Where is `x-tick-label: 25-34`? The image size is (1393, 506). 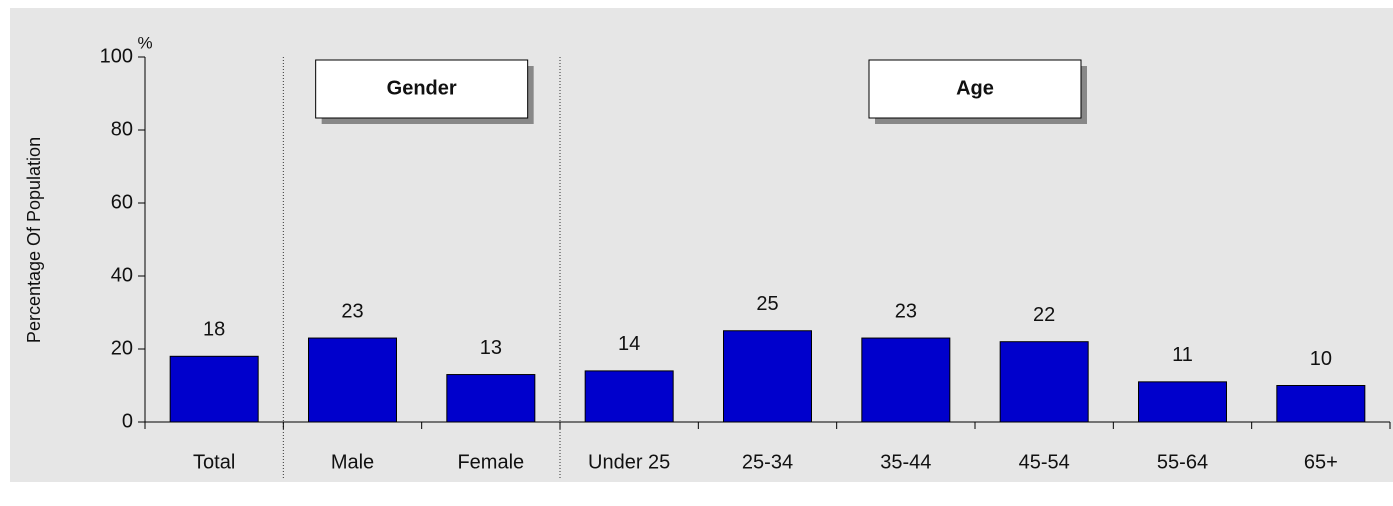 x-tick-label: 25-34 is located at coordinates (767, 462).